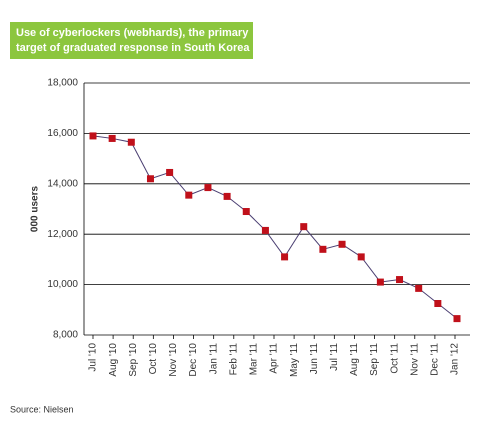 This screenshot has height=428, width=495. I want to click on x-tick-label: Feb '11, so click(233, 359).